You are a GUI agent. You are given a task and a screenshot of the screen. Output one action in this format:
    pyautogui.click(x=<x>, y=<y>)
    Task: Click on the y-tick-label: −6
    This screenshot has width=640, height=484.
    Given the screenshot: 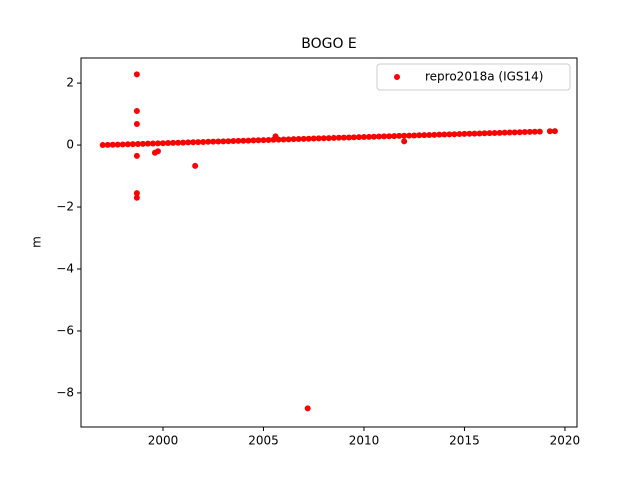 What is the action you would take?
    pyautogui.click(x=65, y=330)
    